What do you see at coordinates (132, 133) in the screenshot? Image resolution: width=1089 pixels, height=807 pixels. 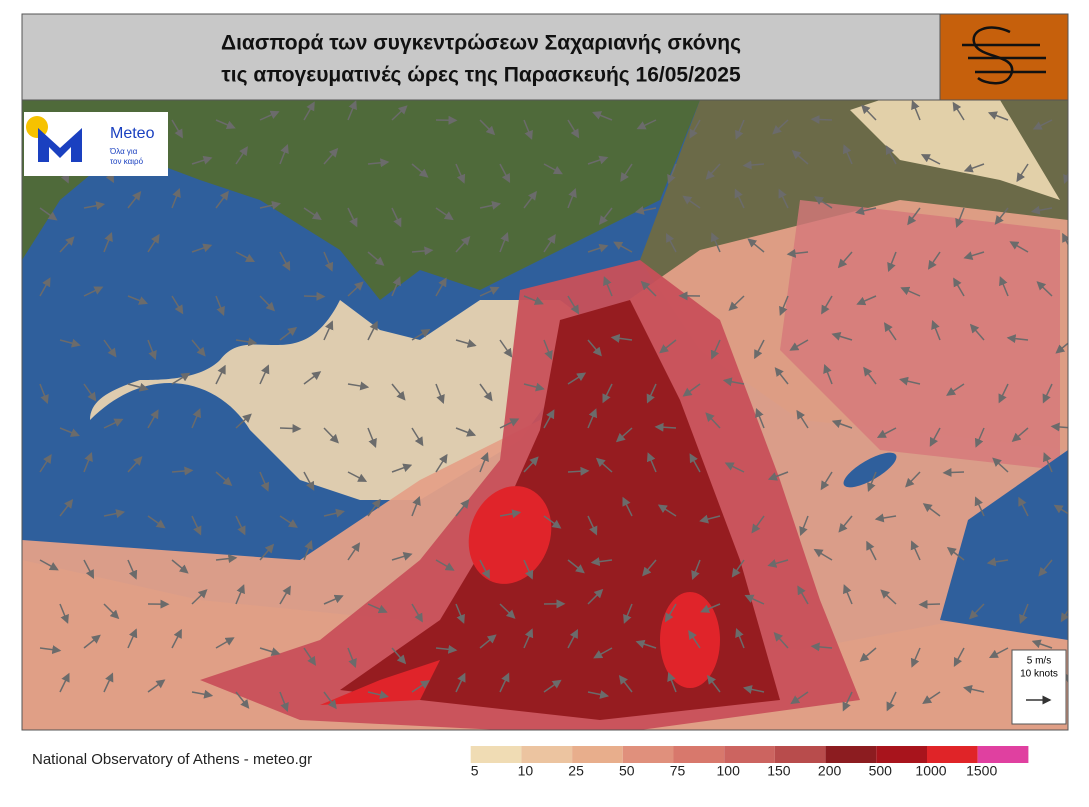 I see `logo-name: Meteo` at bounding box center [132, 133].